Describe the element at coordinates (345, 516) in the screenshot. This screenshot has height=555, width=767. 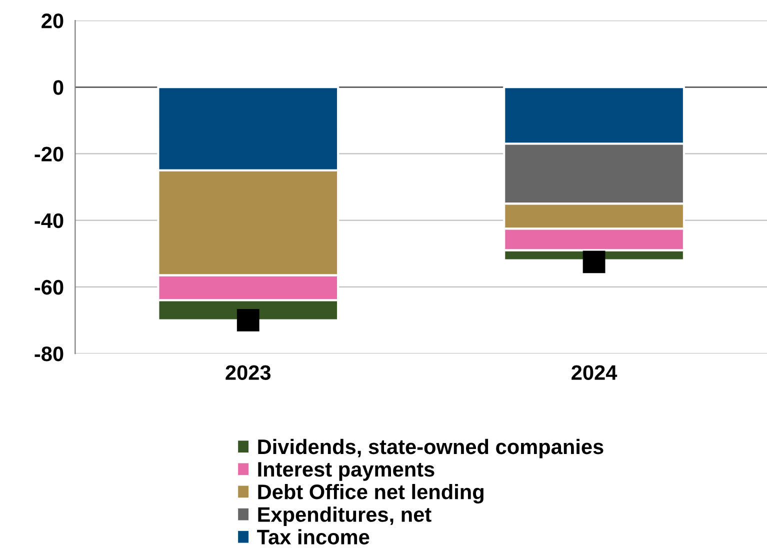
I see `legend-label: Expenditures, net` at that location.